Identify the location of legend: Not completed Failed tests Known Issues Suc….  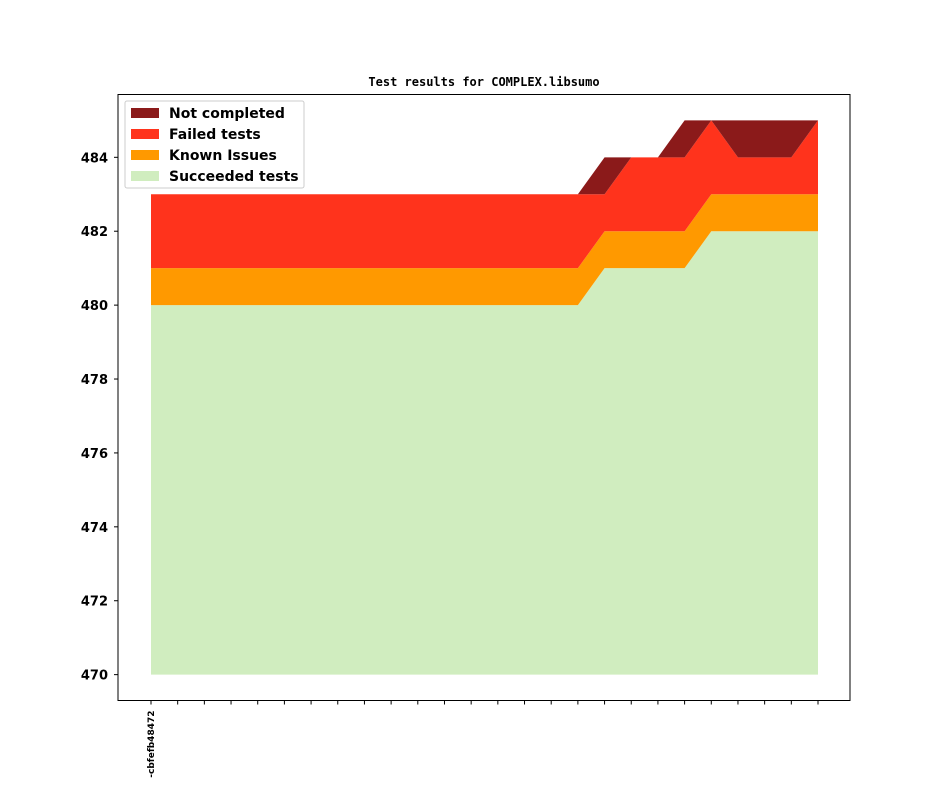
(214, 144).